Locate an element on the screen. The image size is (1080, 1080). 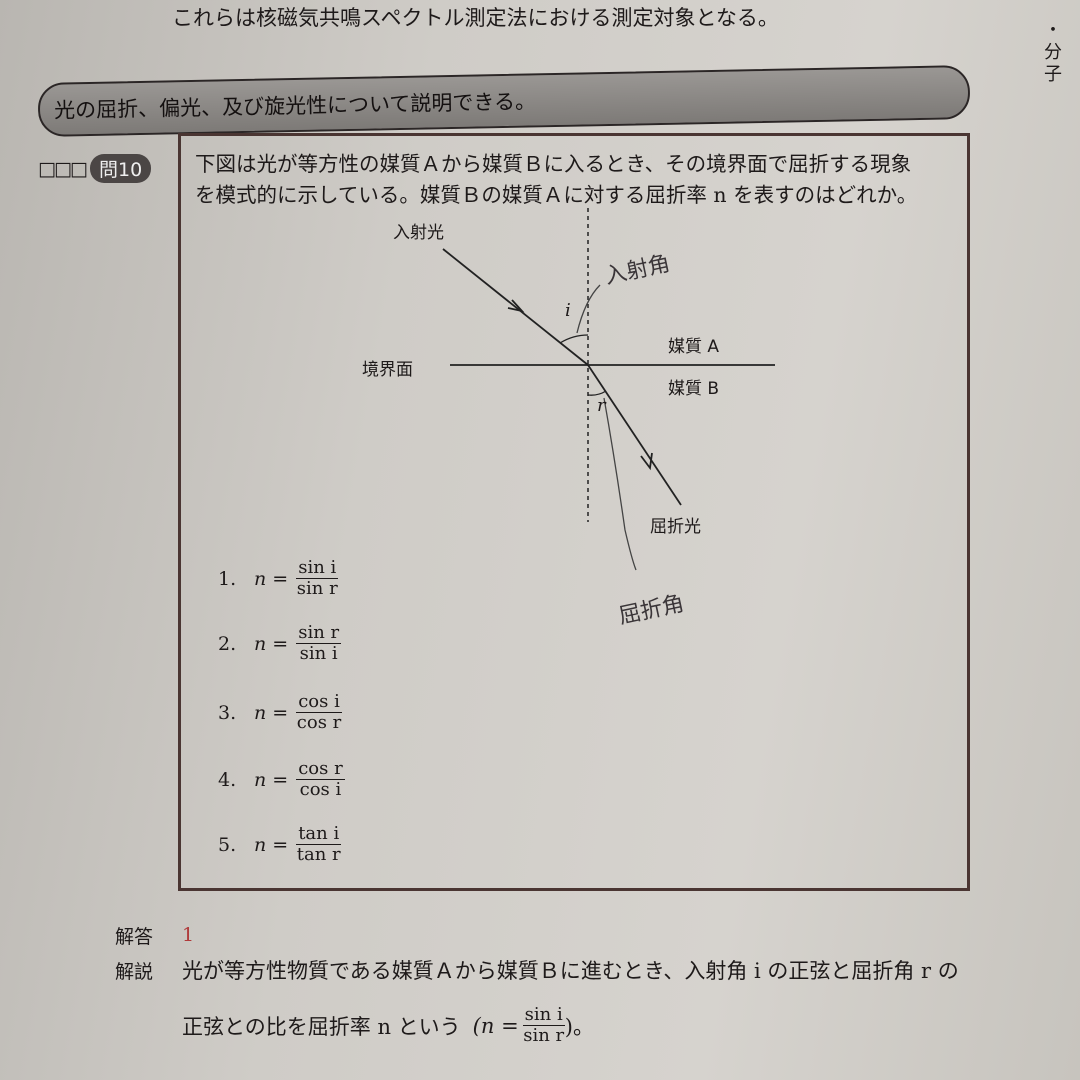
option-fraction: sin r sin i is located at coordinates (319, 643).